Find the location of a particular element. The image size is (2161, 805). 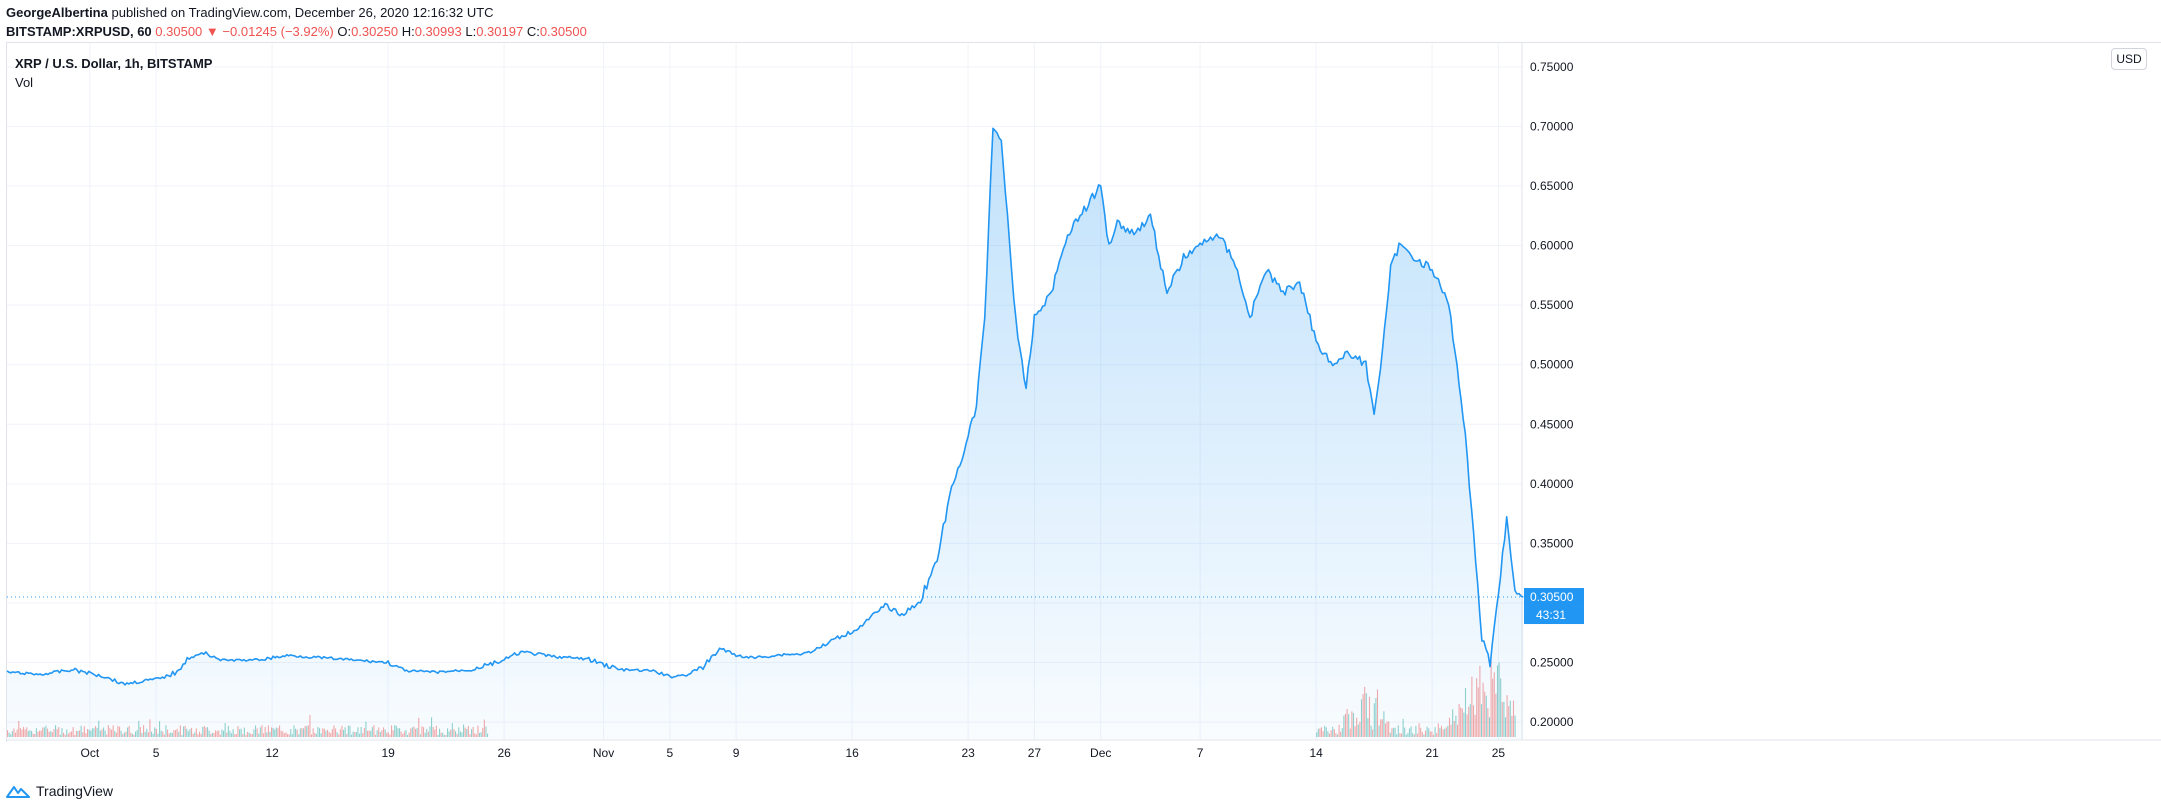

price-tick-label: 0.60000 is located at coordinates (1552, 246).